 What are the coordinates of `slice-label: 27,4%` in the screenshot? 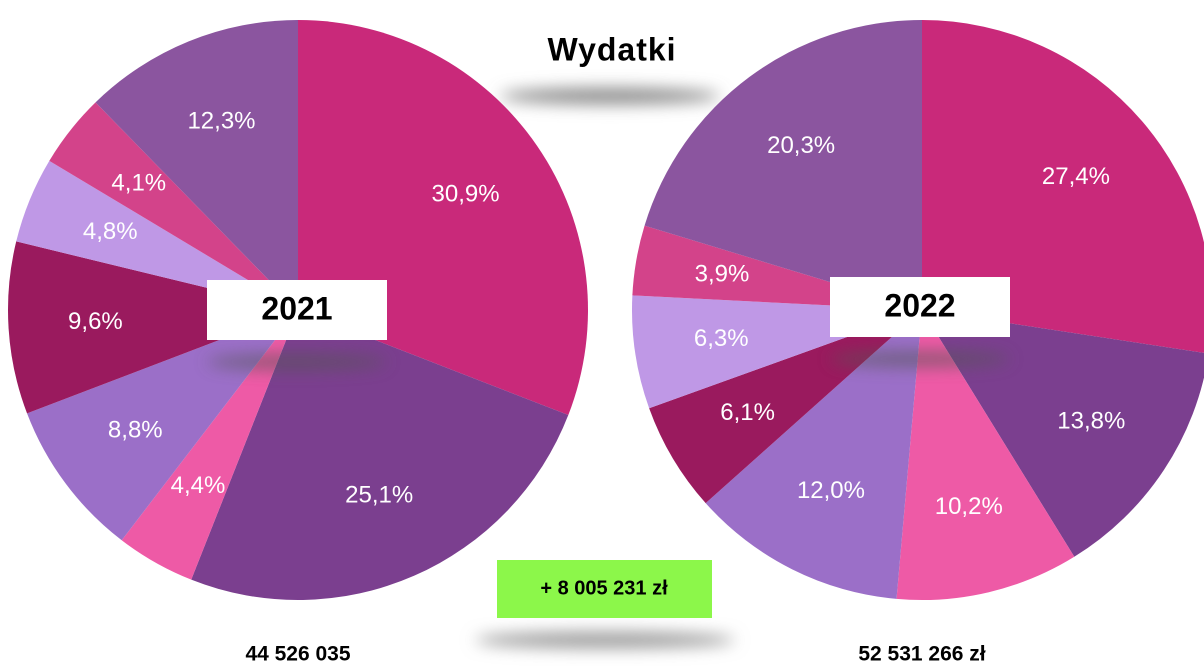 It's located at (1076, 176).